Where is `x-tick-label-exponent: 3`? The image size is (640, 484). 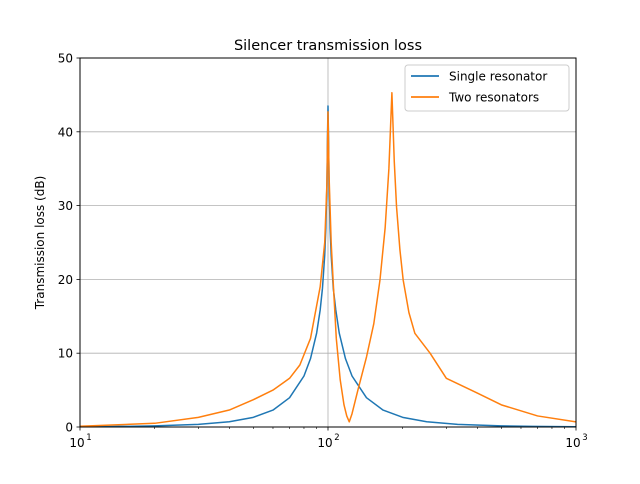 x-tick-label-exponent: 3 is located at coordinates (584, 438).